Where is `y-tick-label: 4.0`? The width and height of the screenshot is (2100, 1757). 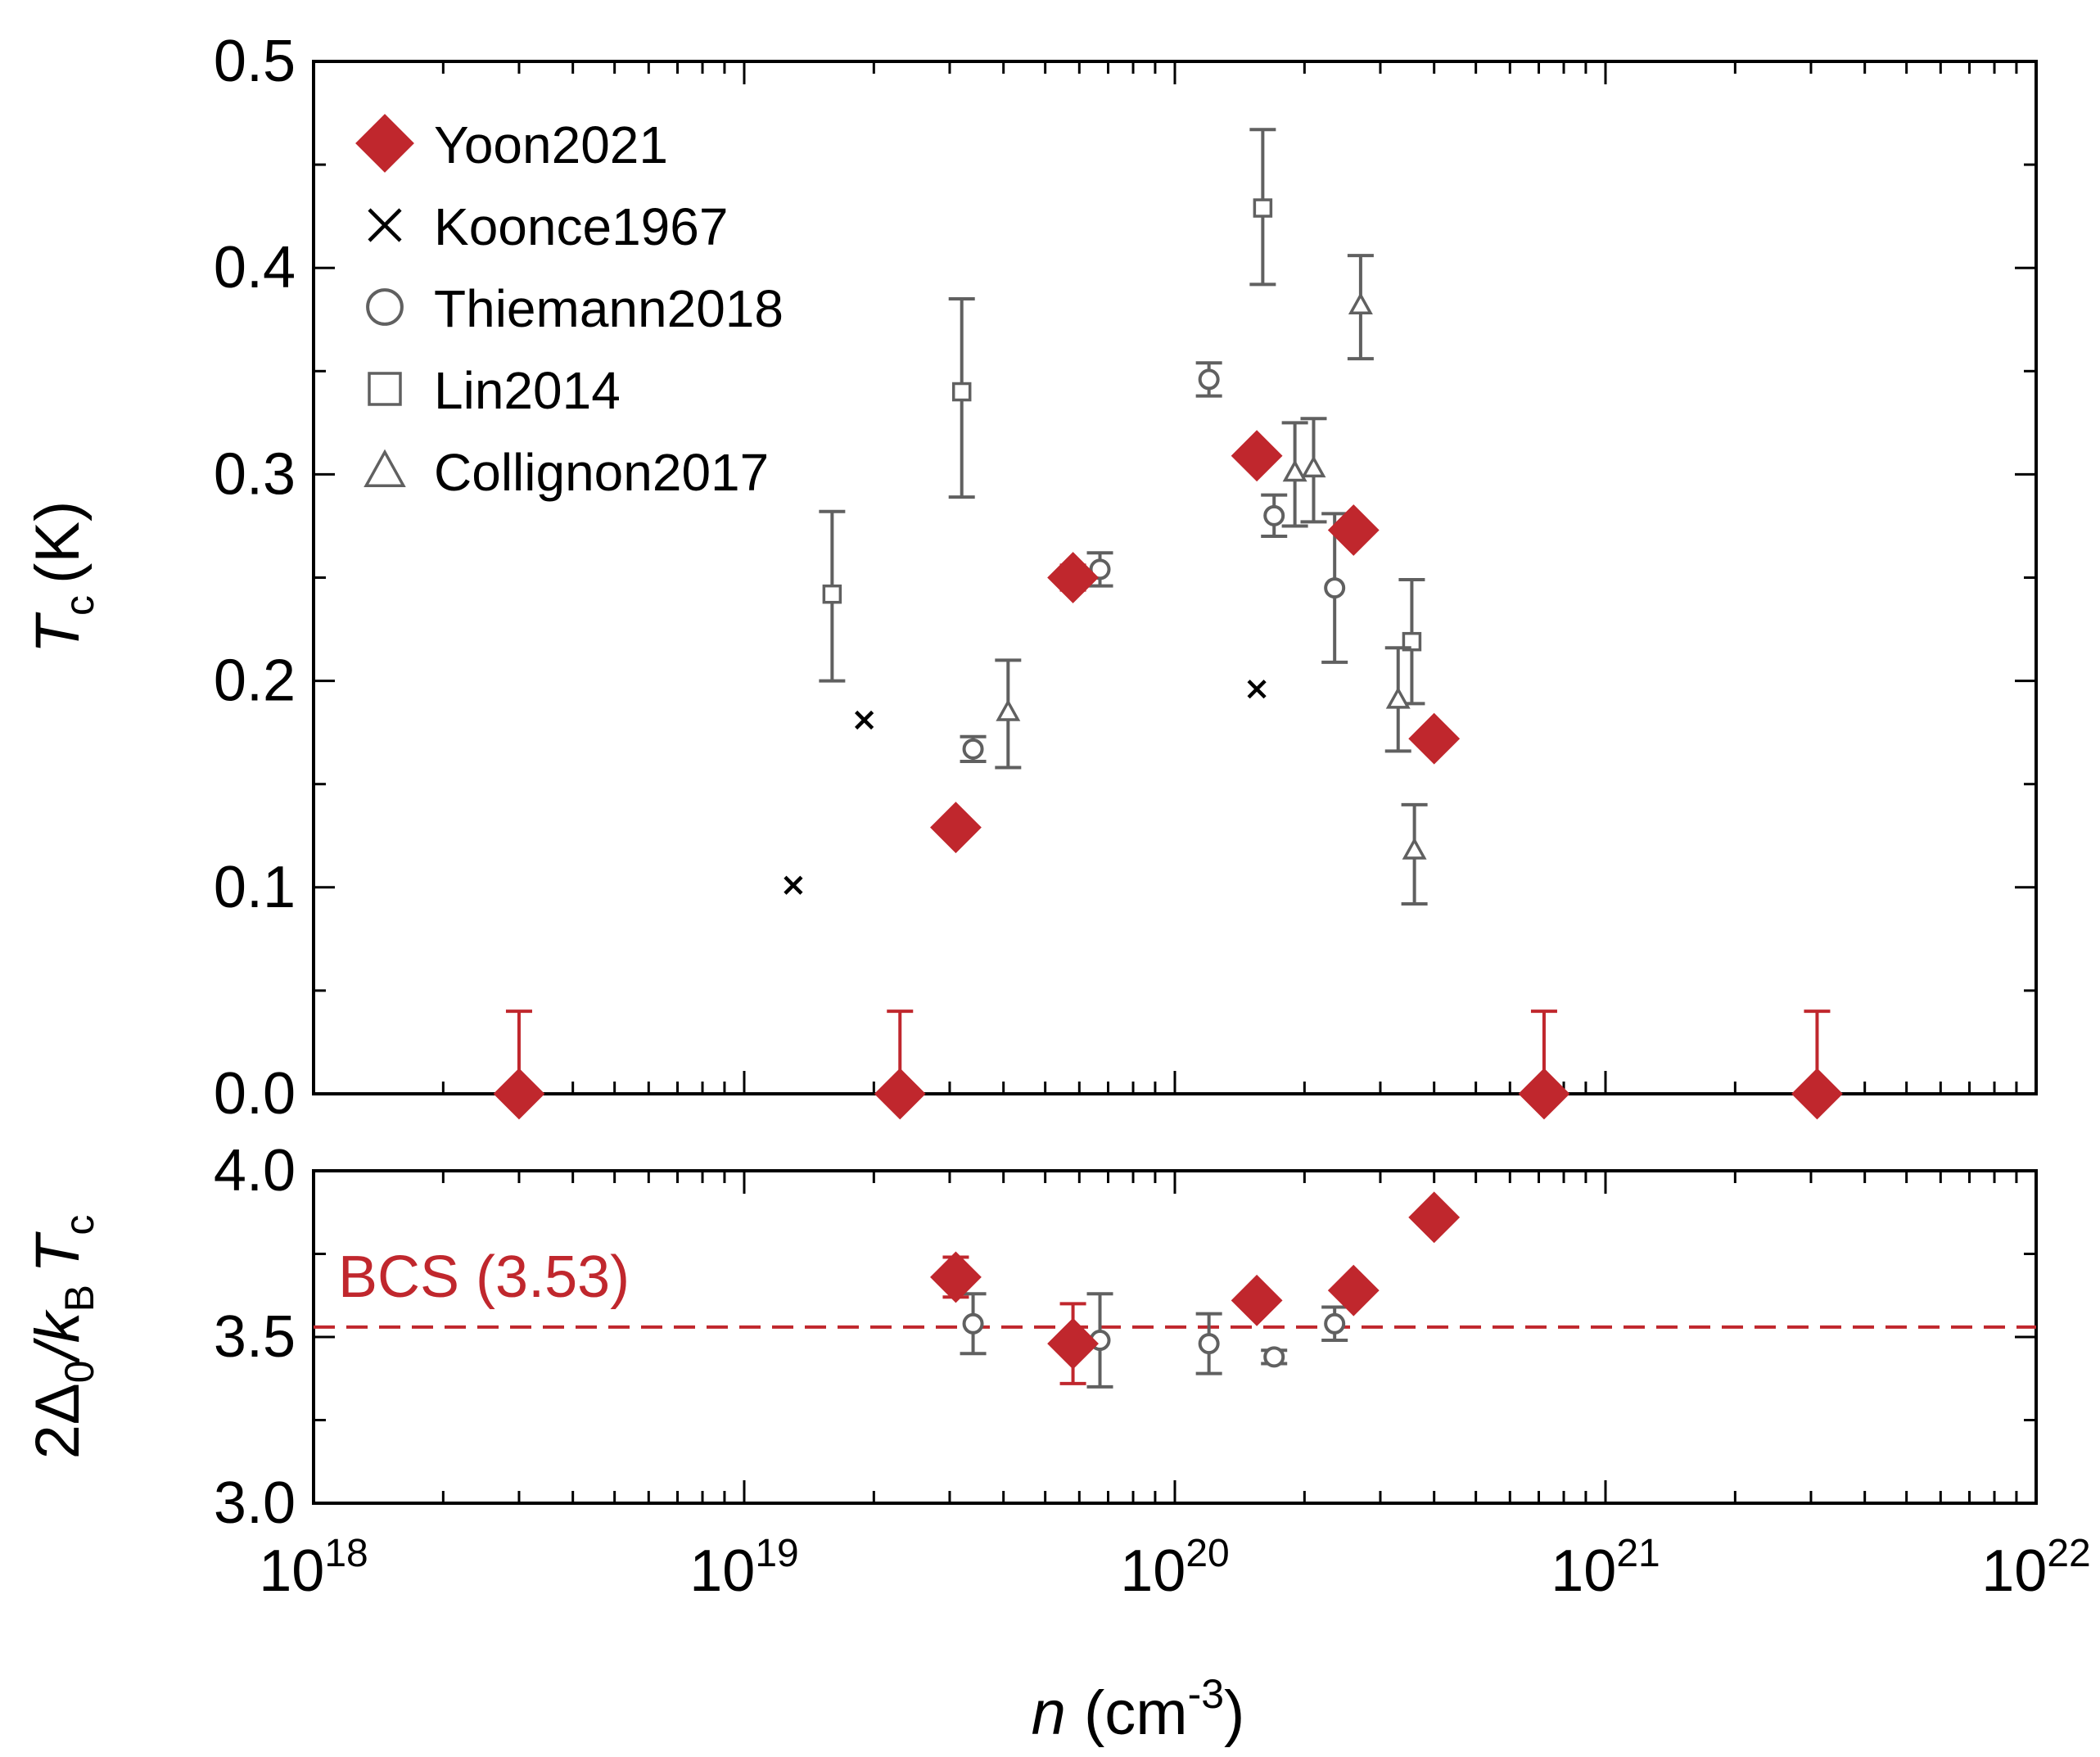
y-tick-label: 4.0 is located at coordinates (255, 1171).